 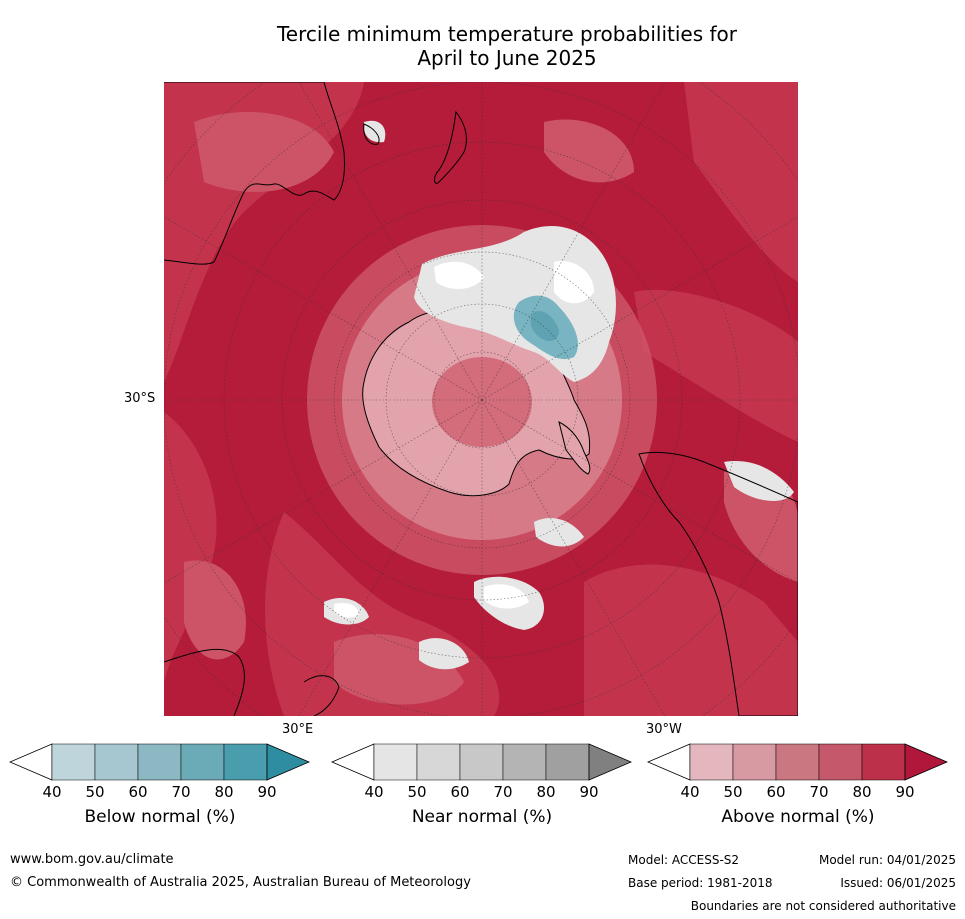 I want to click on near-colorbar-tick: 70, so click(x=503, y=792).